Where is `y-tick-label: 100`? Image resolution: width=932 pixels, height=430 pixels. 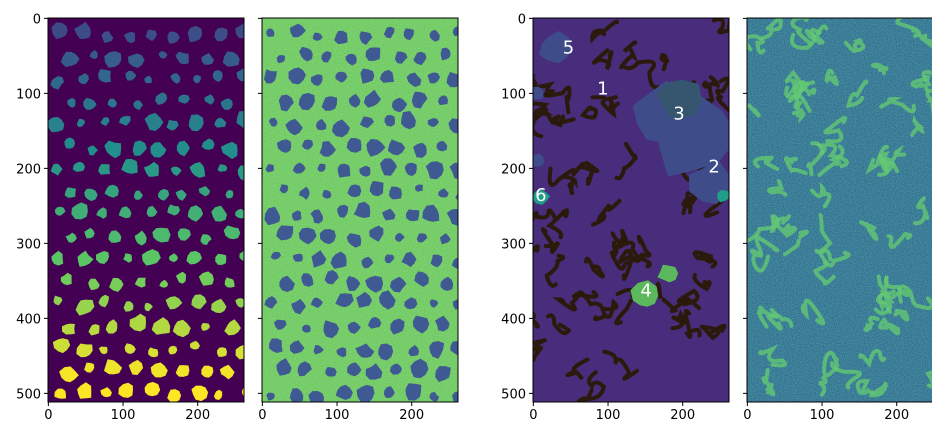 y-tick-label: 100 is located at coordinates (28, 94).